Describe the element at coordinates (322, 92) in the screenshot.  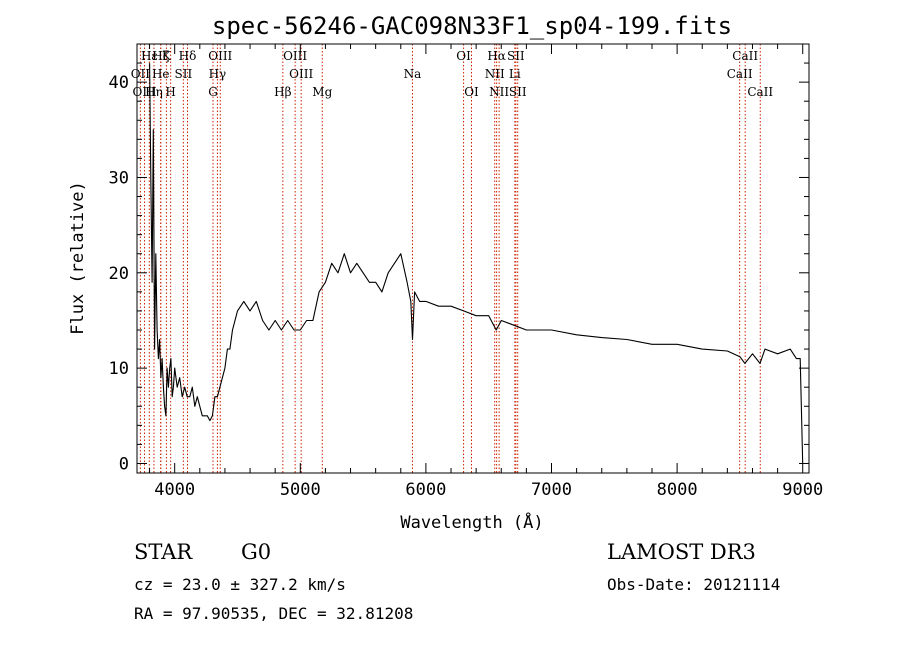
I see `line-label-16: Mg` at that location.